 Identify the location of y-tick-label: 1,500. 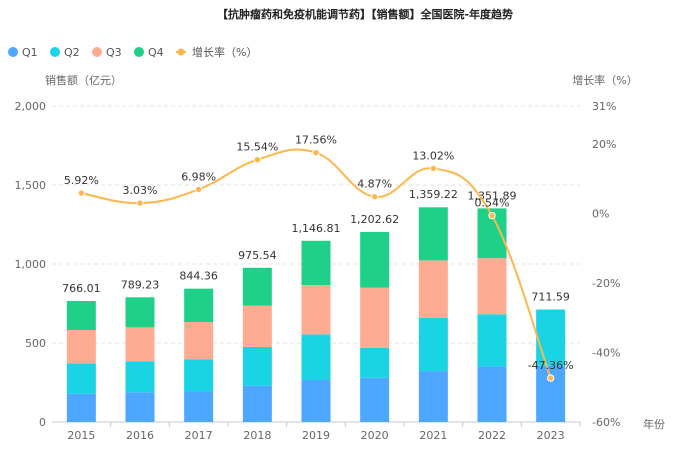
(31, 185).